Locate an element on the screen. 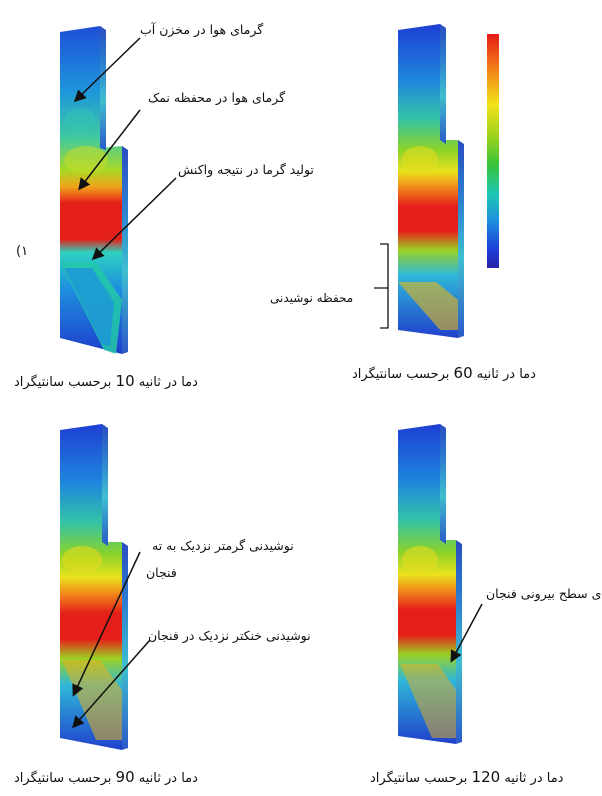  caption-10s: دما در ثانیه 10 برحسب سانتیگراد is located at coordinates (106, 381).